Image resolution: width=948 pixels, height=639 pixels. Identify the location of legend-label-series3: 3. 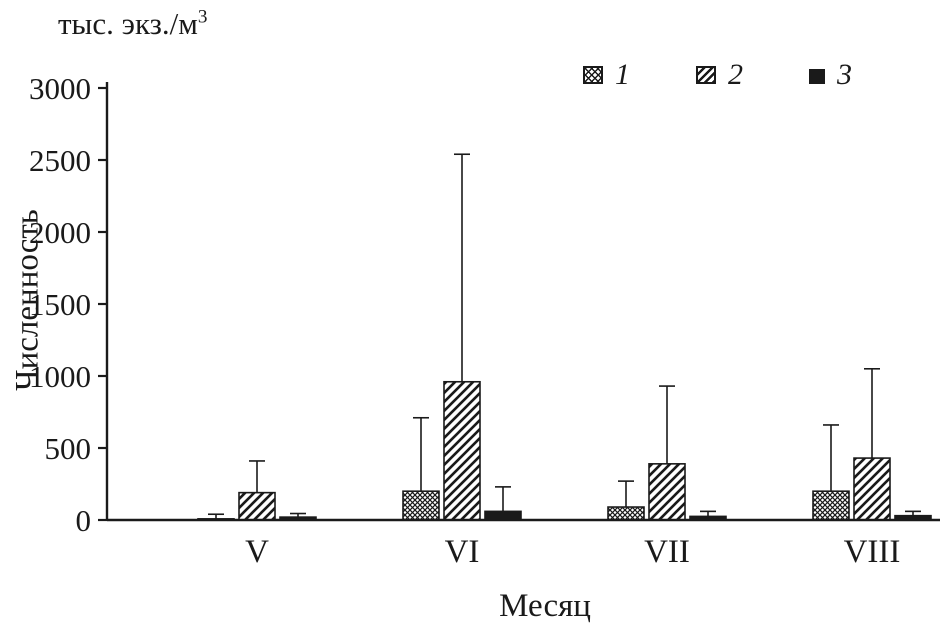
(844, 74).